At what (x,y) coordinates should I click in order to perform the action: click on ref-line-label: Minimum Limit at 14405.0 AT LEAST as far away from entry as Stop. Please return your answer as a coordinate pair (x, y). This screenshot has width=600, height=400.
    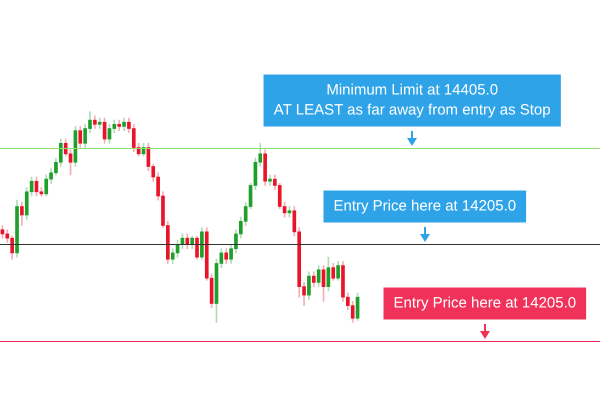
    Looking at the image, I should click on (412, 100).